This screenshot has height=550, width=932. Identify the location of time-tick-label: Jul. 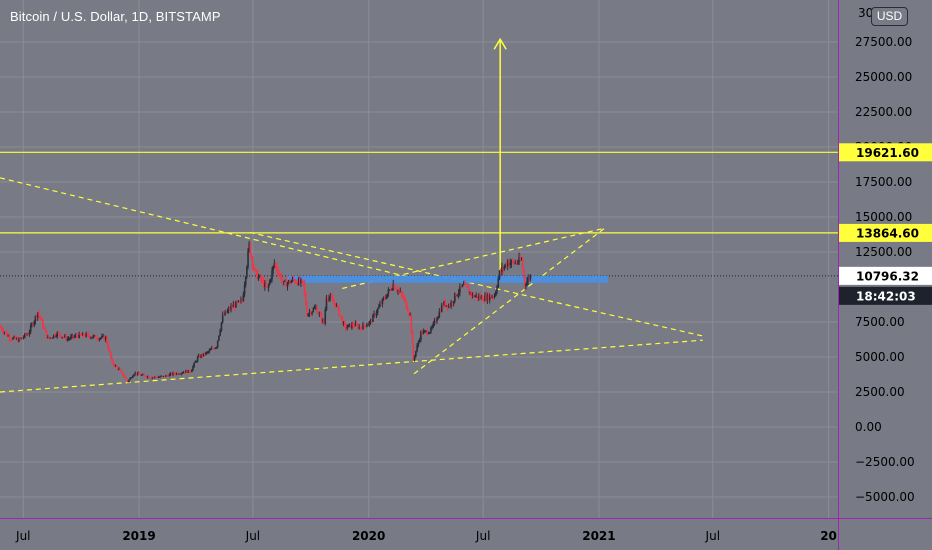
(22, 536).